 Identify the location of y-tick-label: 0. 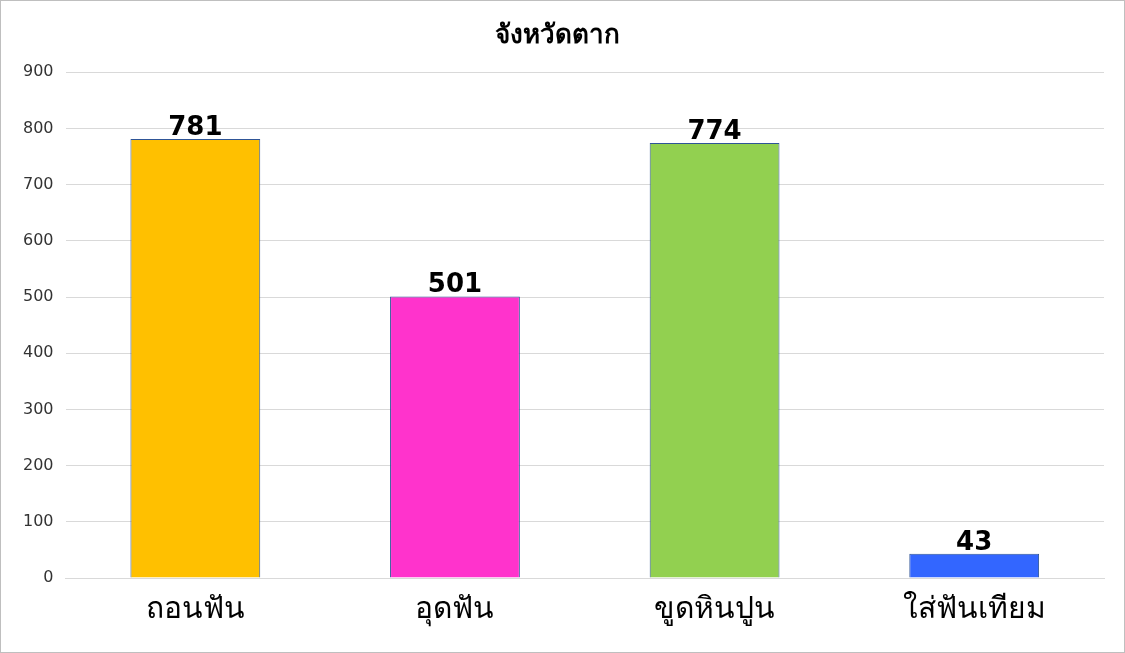
(48, 577).